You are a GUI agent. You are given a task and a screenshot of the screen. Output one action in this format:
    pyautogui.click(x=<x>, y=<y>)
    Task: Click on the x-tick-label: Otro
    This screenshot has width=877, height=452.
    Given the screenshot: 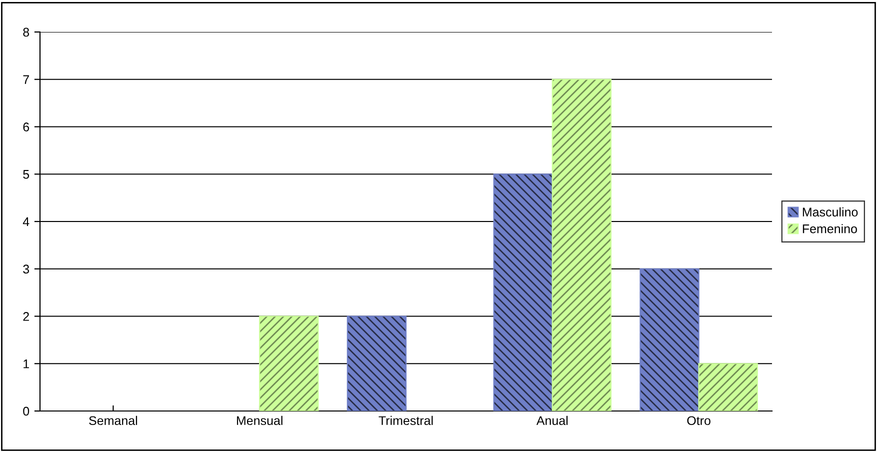 What is the action you would take?
    pyautogui.click(x=698, y=421)
    